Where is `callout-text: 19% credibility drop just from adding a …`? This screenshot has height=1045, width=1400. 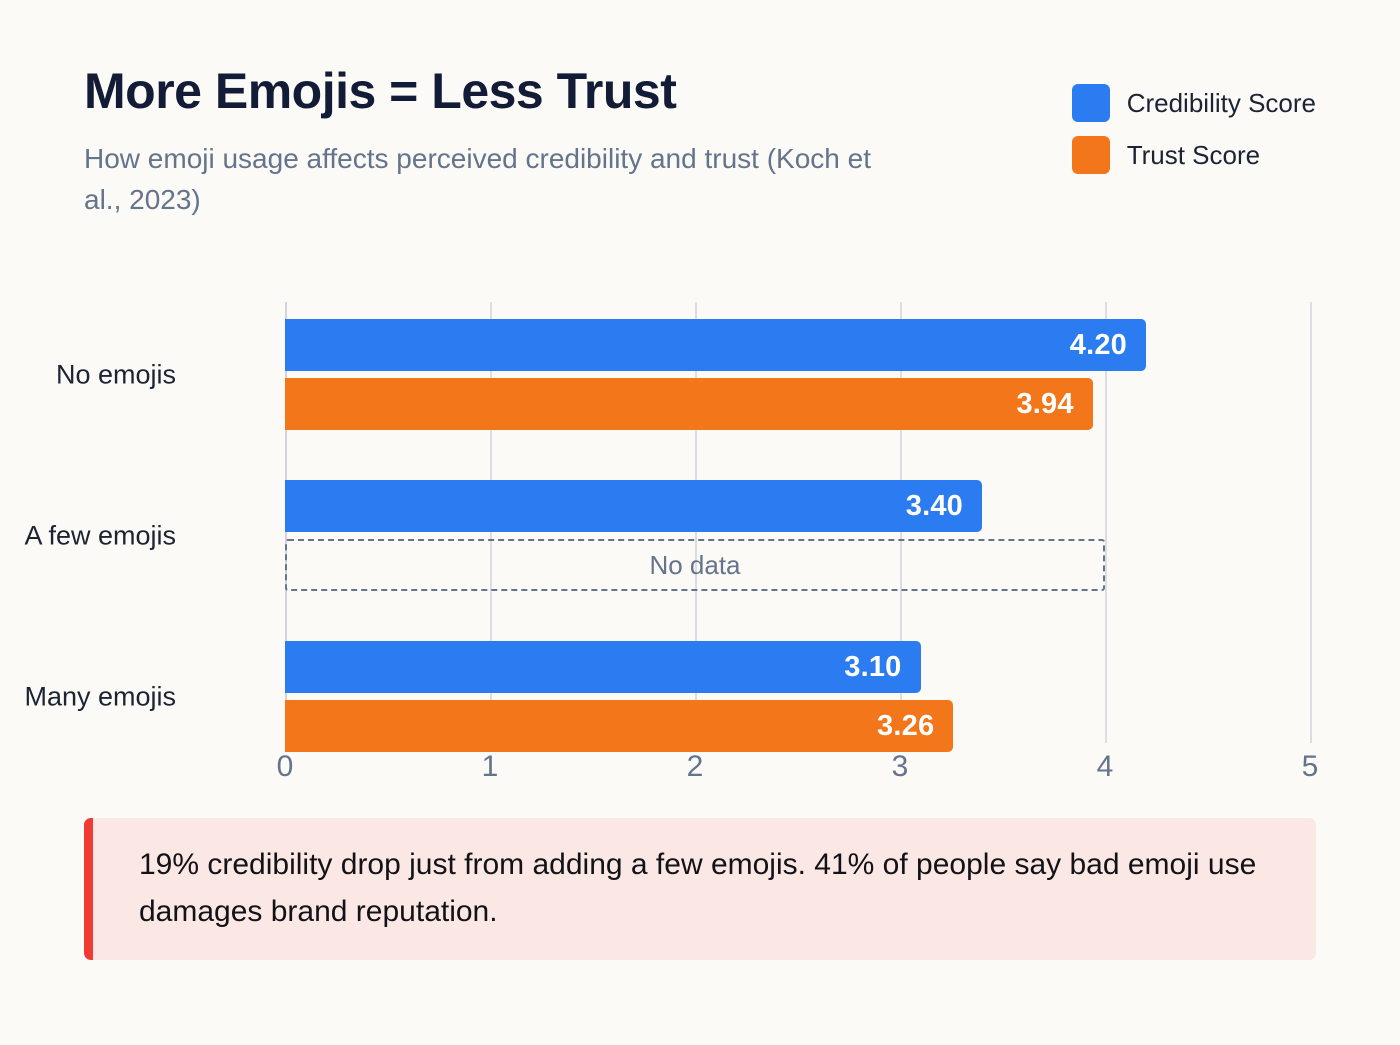 callout-text: 19% credibility drop just from adding a … is located at coordinates (698, 888).